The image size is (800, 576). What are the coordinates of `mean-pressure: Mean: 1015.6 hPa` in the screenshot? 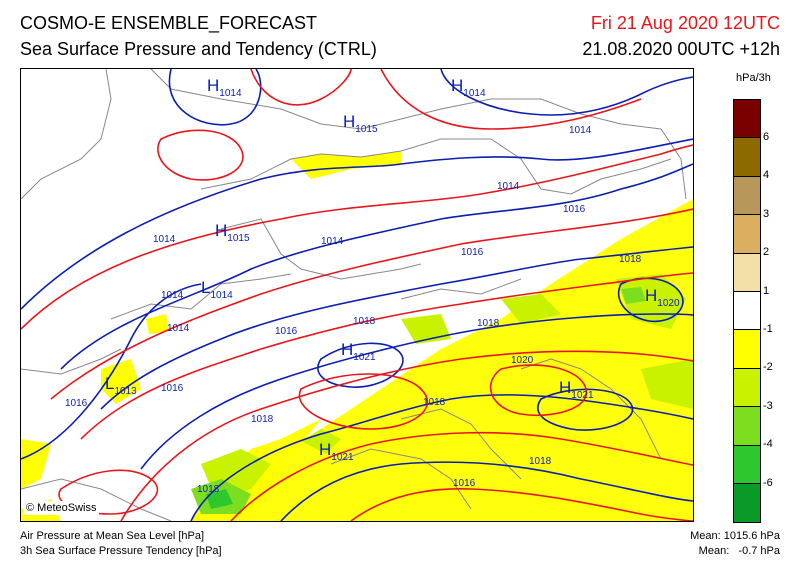 It's located at (735, 536).